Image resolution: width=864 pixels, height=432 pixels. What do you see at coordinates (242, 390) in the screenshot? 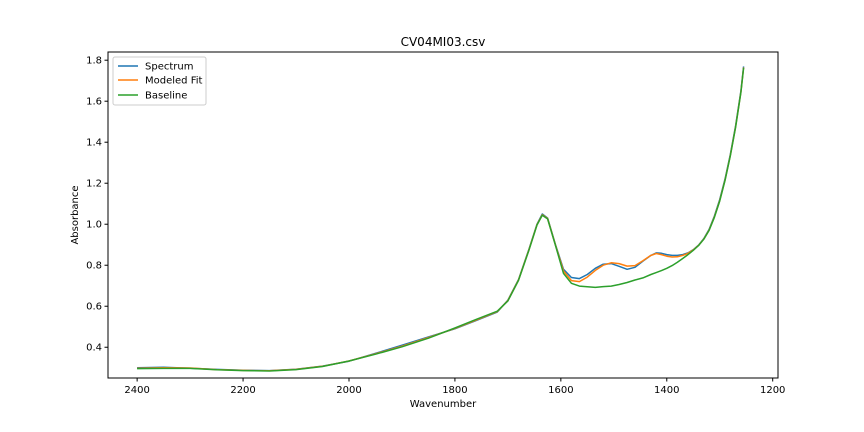
I see `x-tick-label: 2200` at bounding box center [242, 390].